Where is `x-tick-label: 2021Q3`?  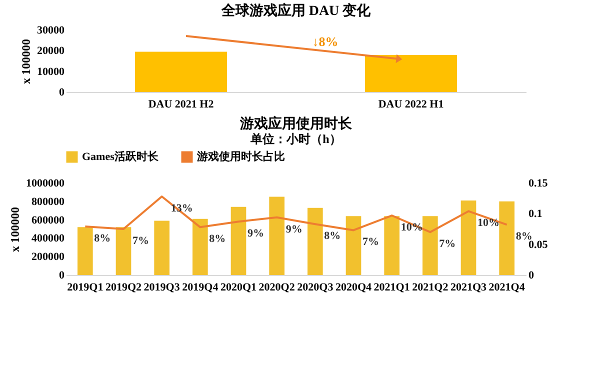 x-tick-label: 2021Q3 is located at coordinates (469, 288).